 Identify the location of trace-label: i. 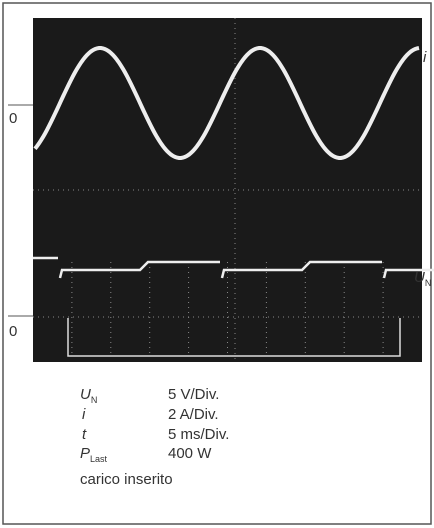
(425, 57).